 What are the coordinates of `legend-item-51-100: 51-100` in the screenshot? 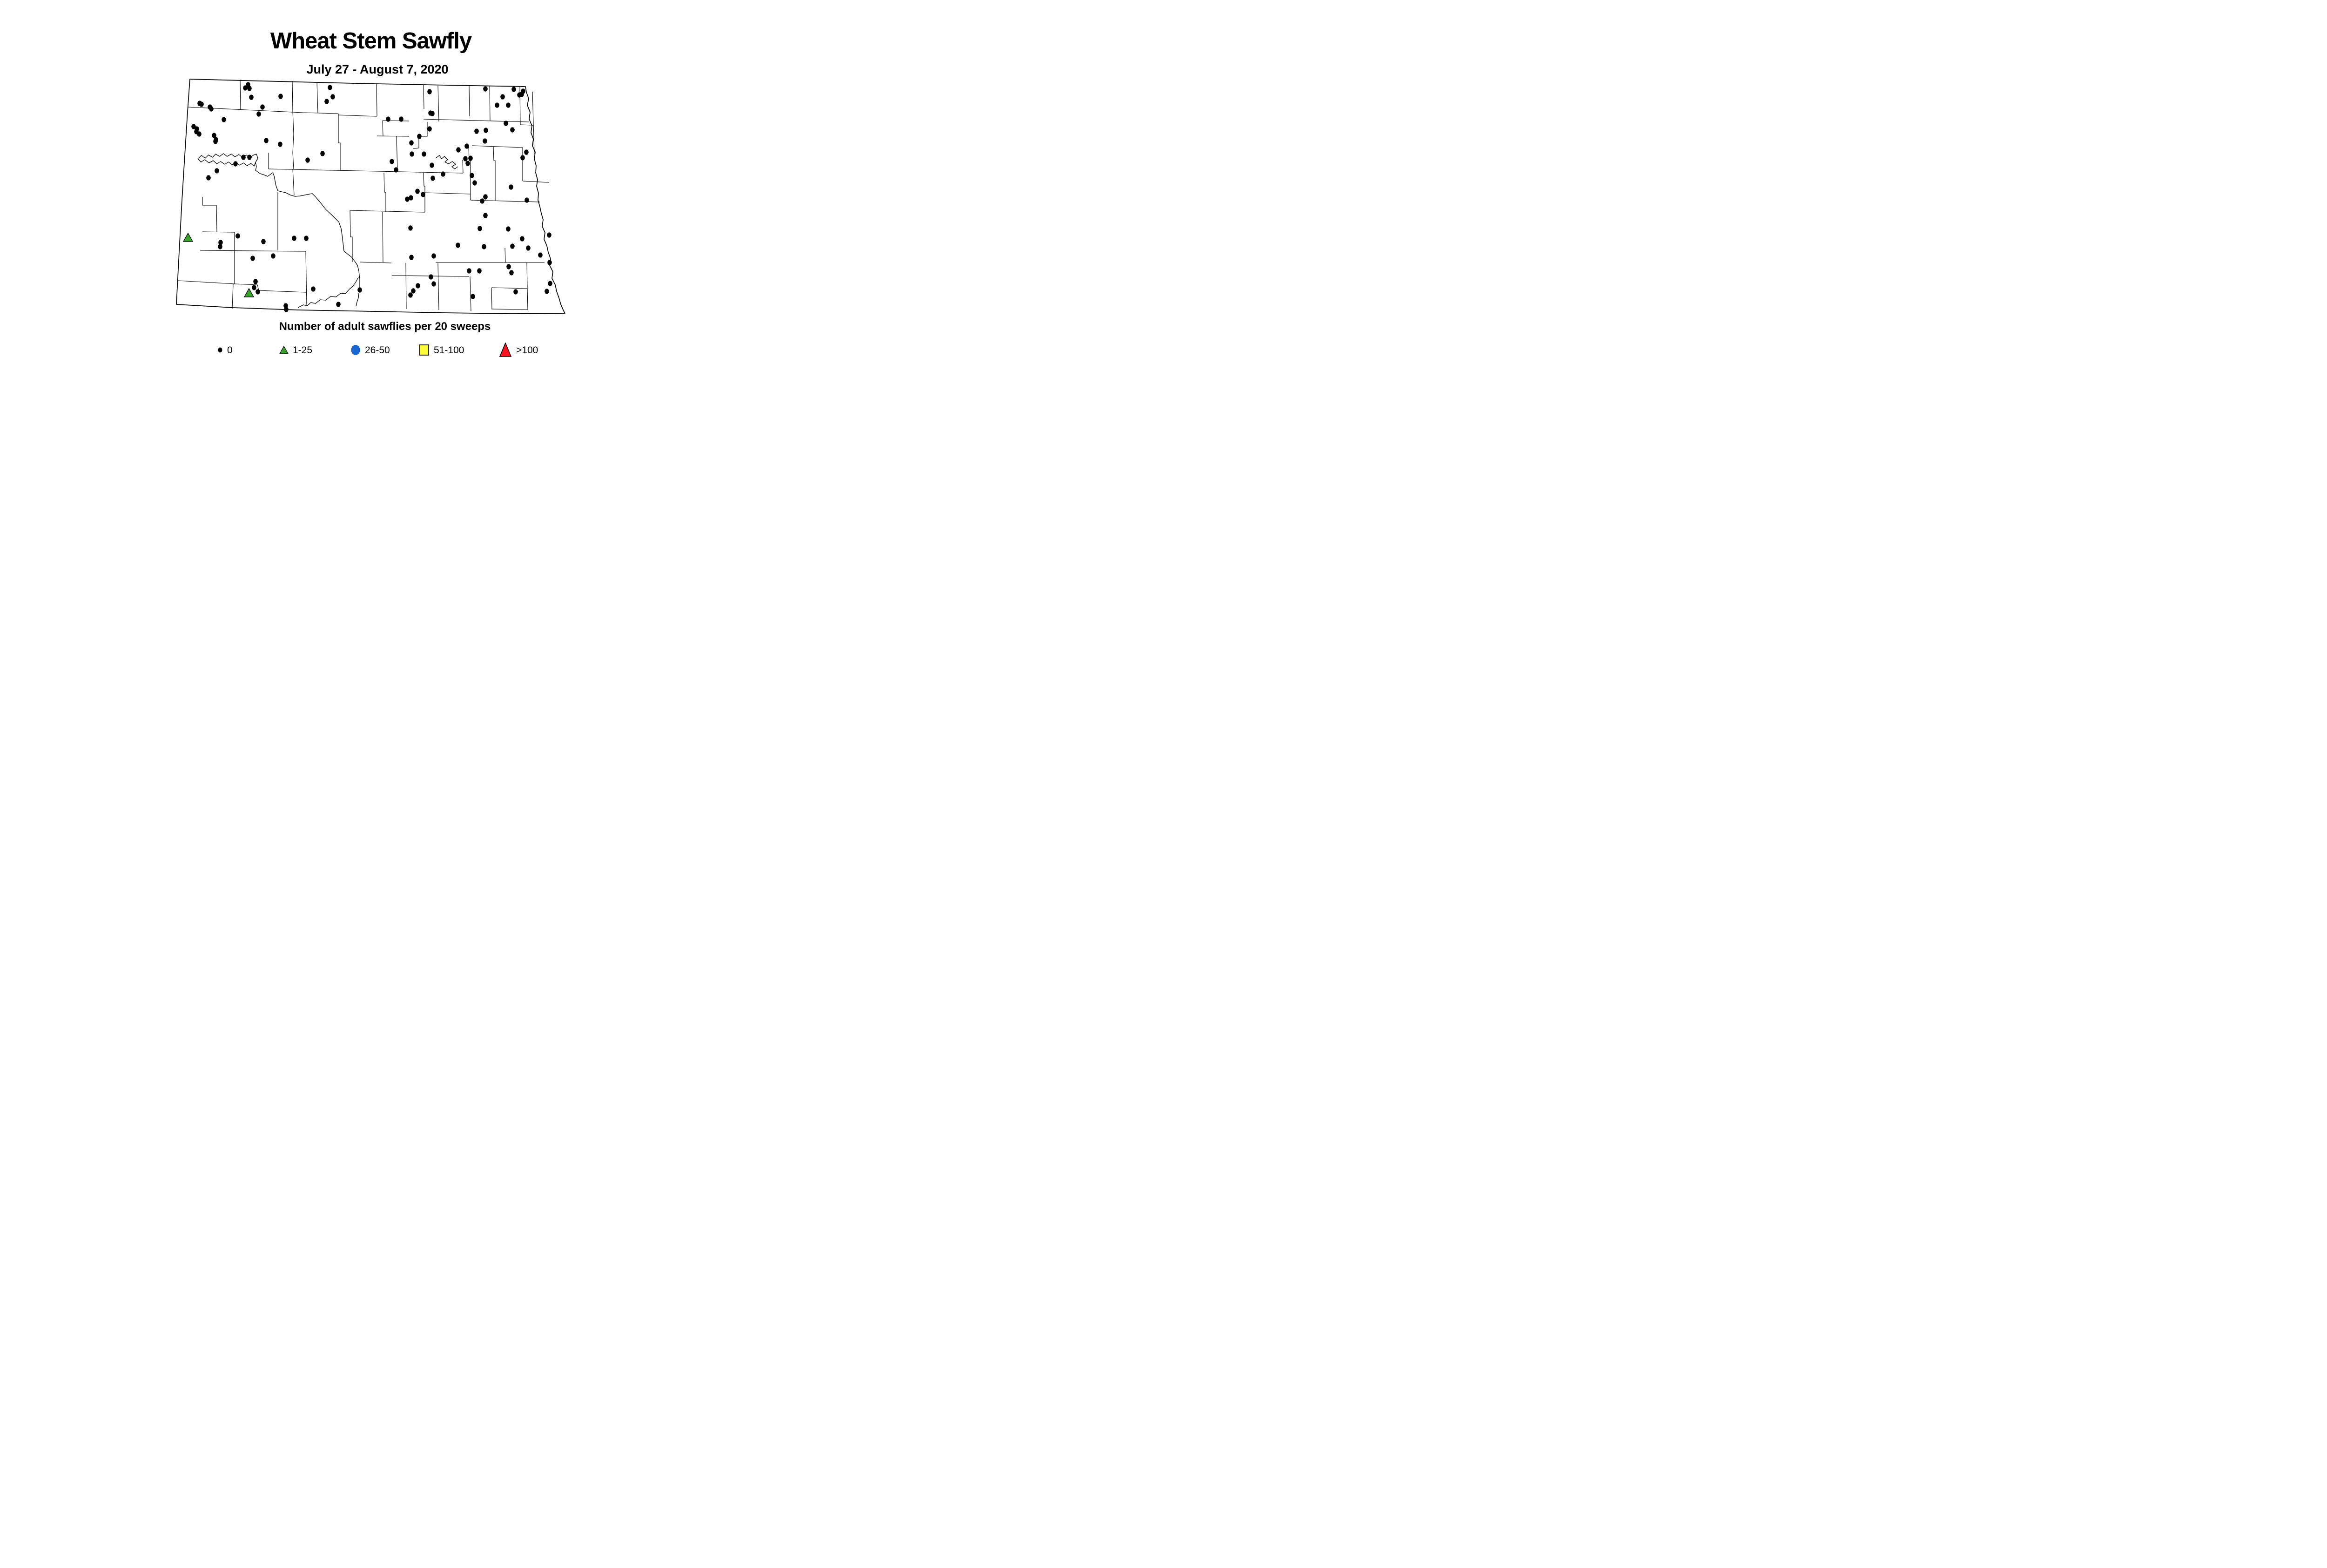 It's located at (441, 350).